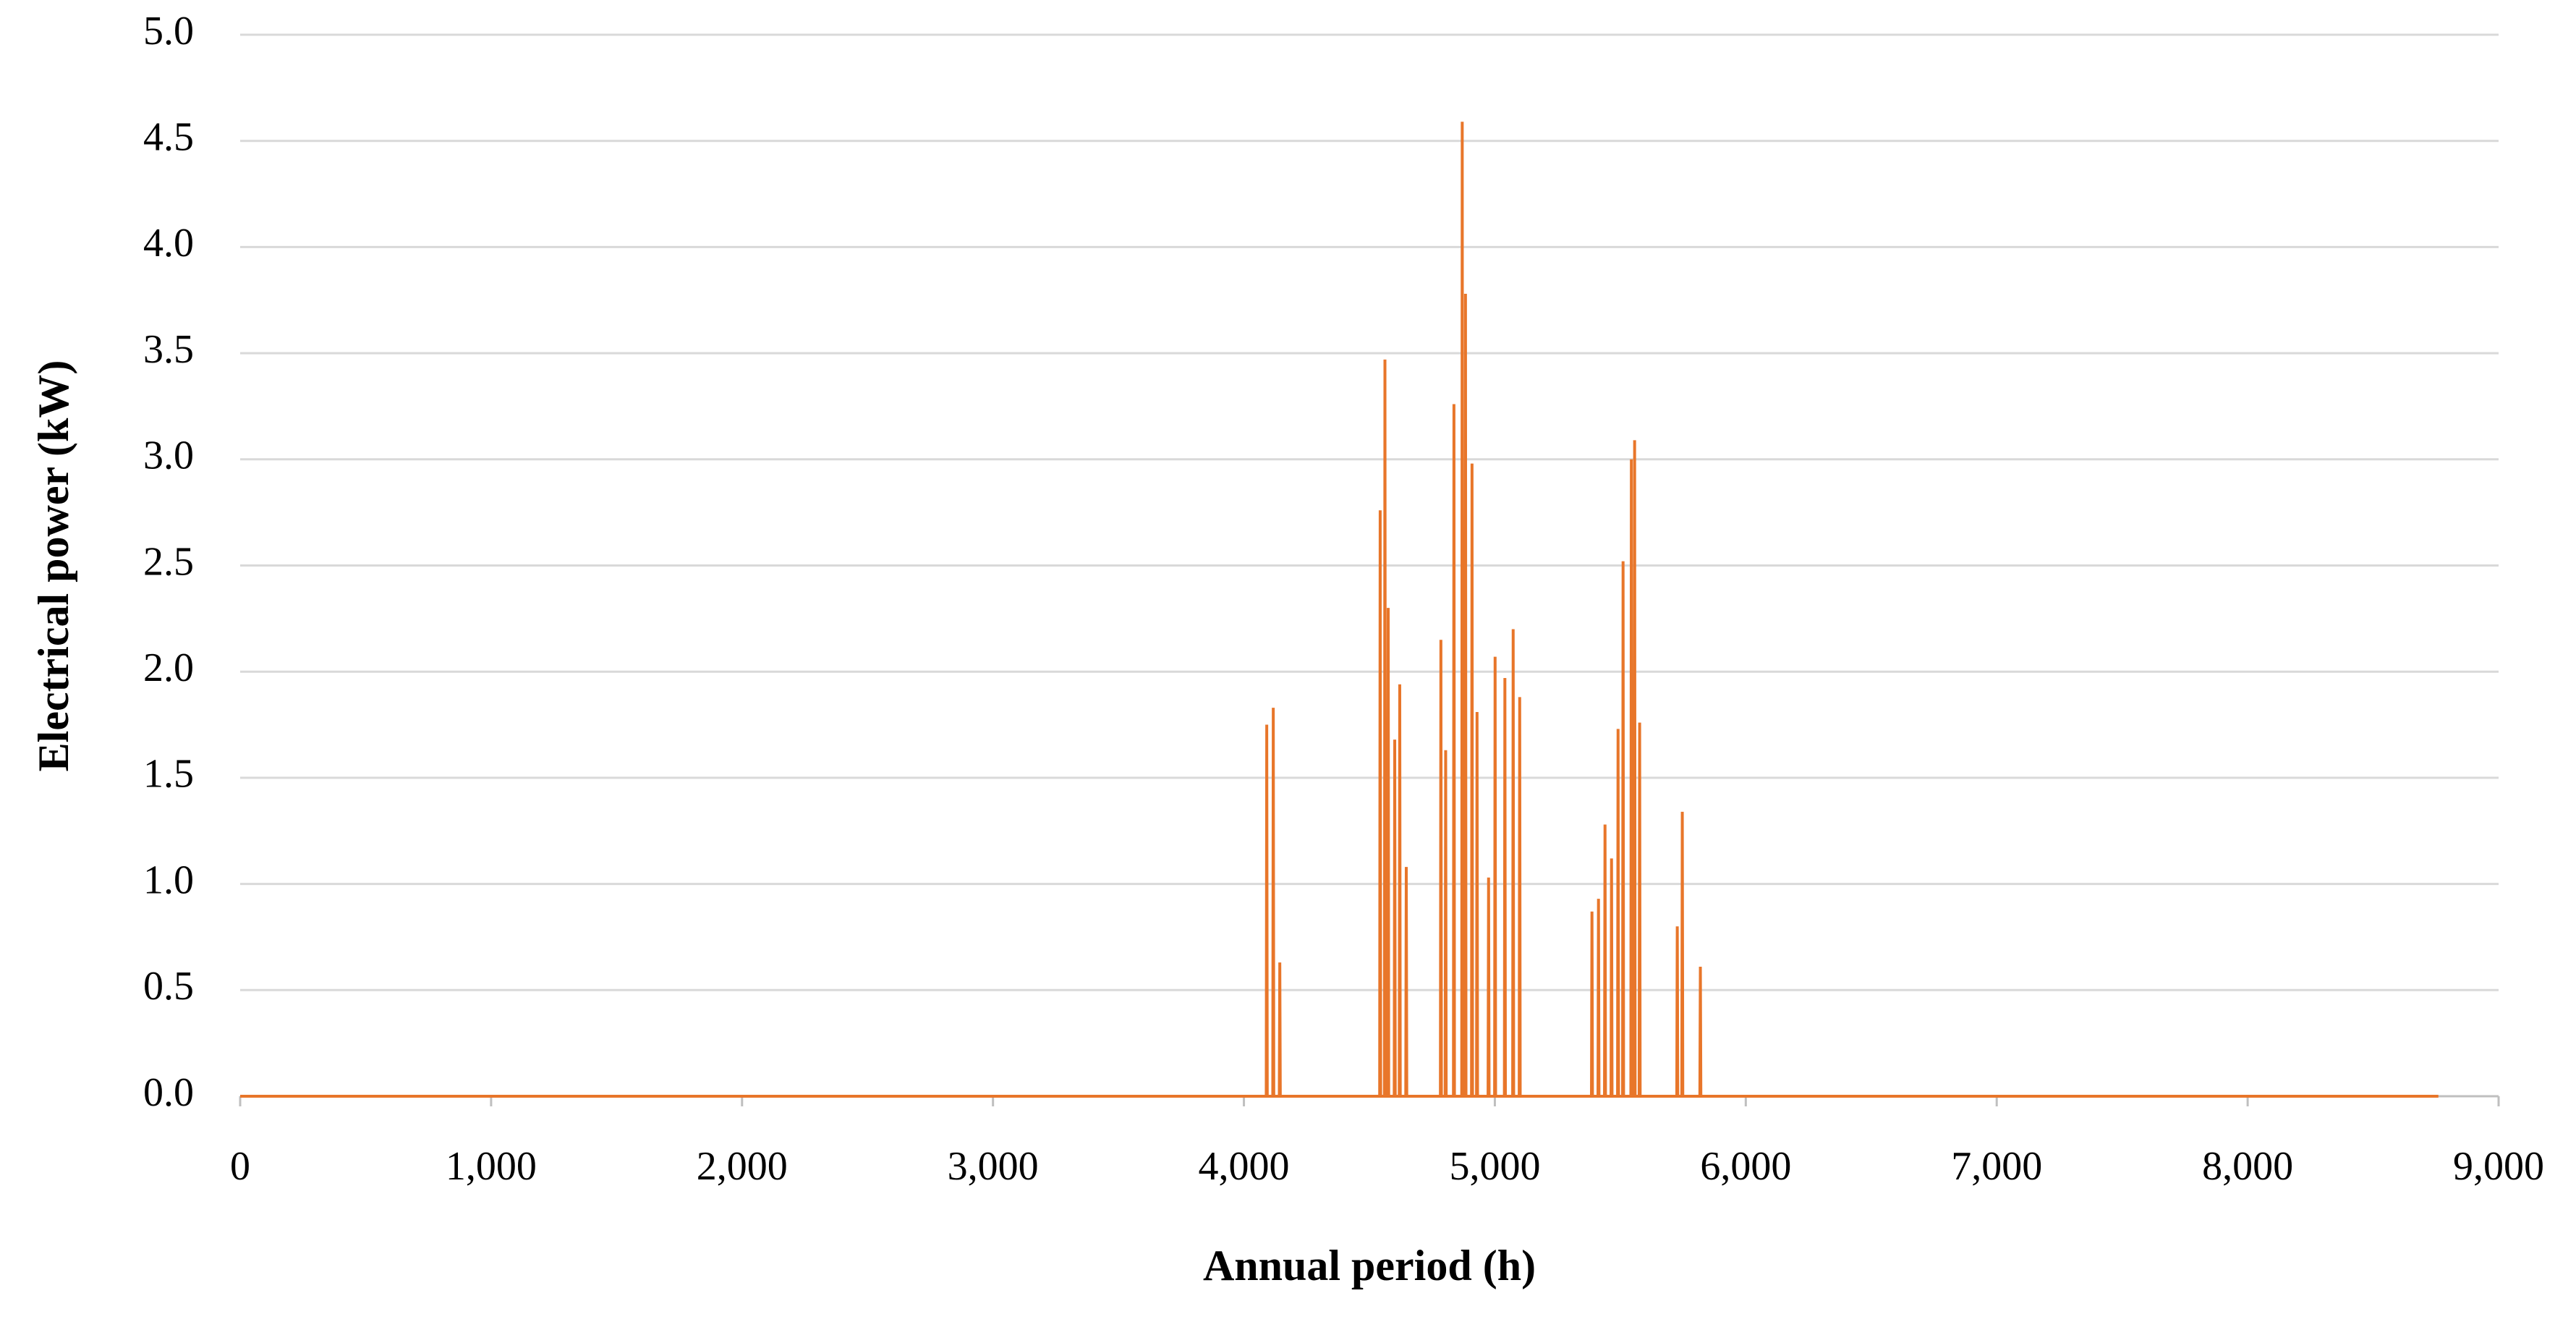 This screenshot has width=2576, height=1322. I want to click on x-tick-label: 5,000, so click(1494, 1166).